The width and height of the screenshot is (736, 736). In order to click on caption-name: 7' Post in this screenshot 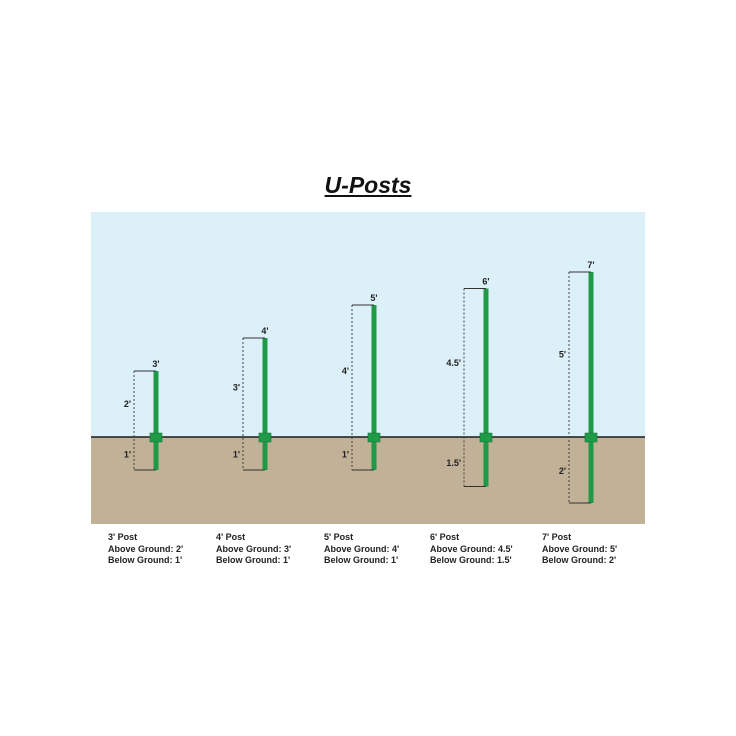, I will do `click(557, 537)`.